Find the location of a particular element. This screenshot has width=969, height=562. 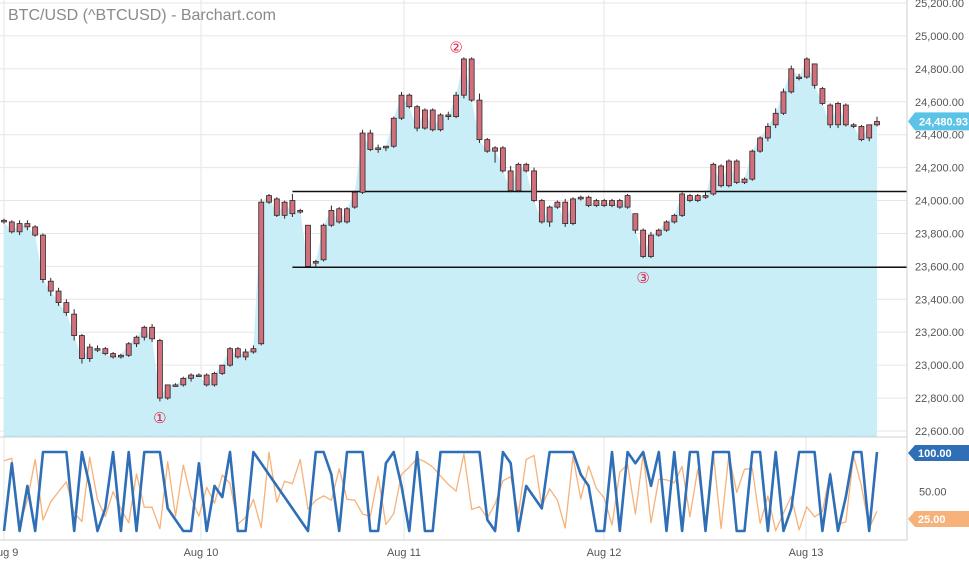

osc-tag-blue-label: 100.00 is located at coordinates (935, 454).